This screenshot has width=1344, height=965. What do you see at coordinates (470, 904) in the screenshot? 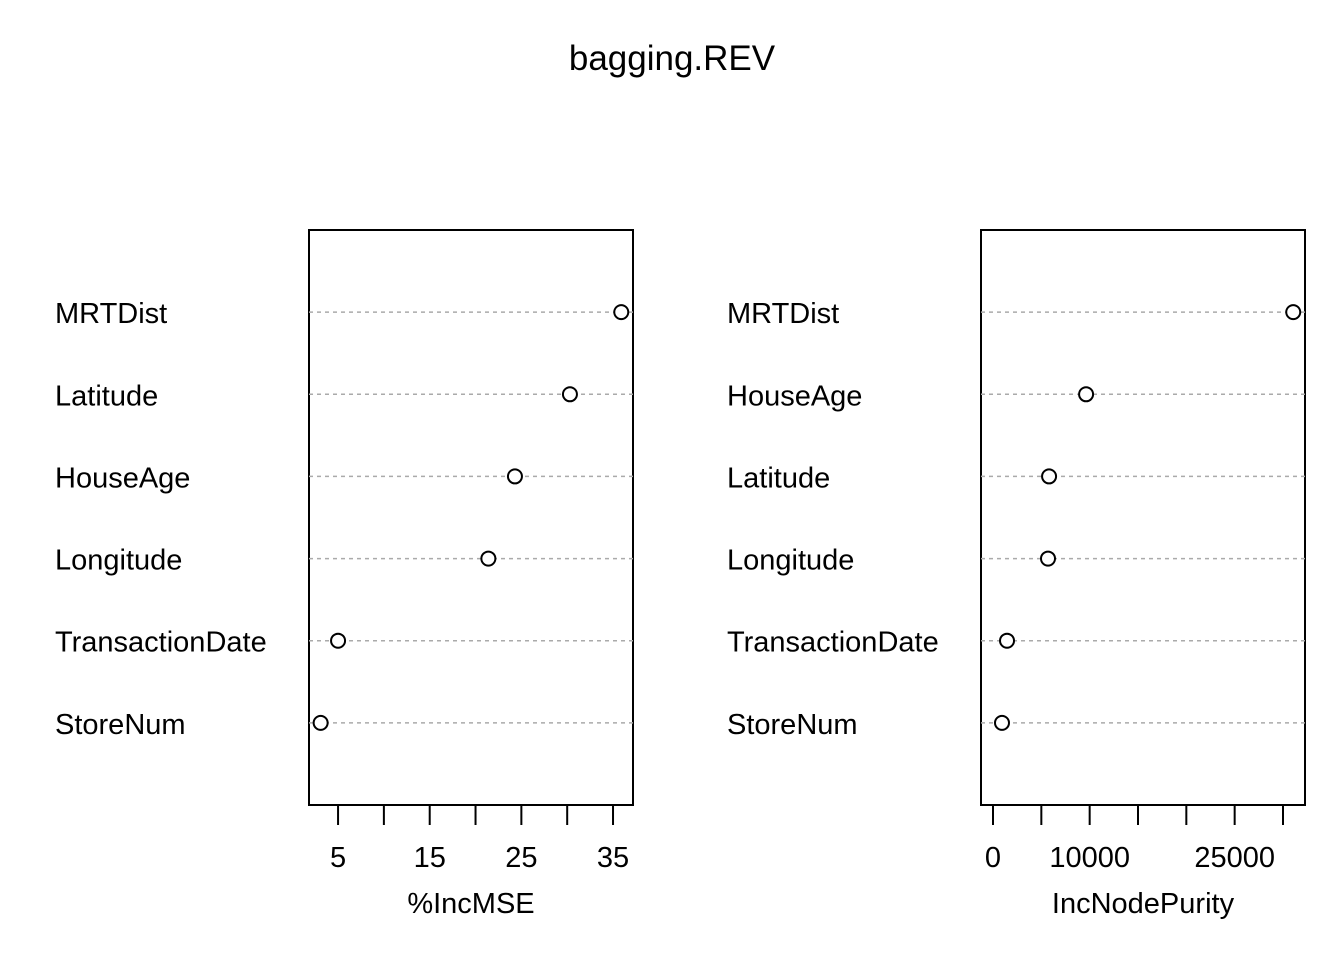
I see `x-axis-label: %IncMSE` at bounding box center [470, 904].